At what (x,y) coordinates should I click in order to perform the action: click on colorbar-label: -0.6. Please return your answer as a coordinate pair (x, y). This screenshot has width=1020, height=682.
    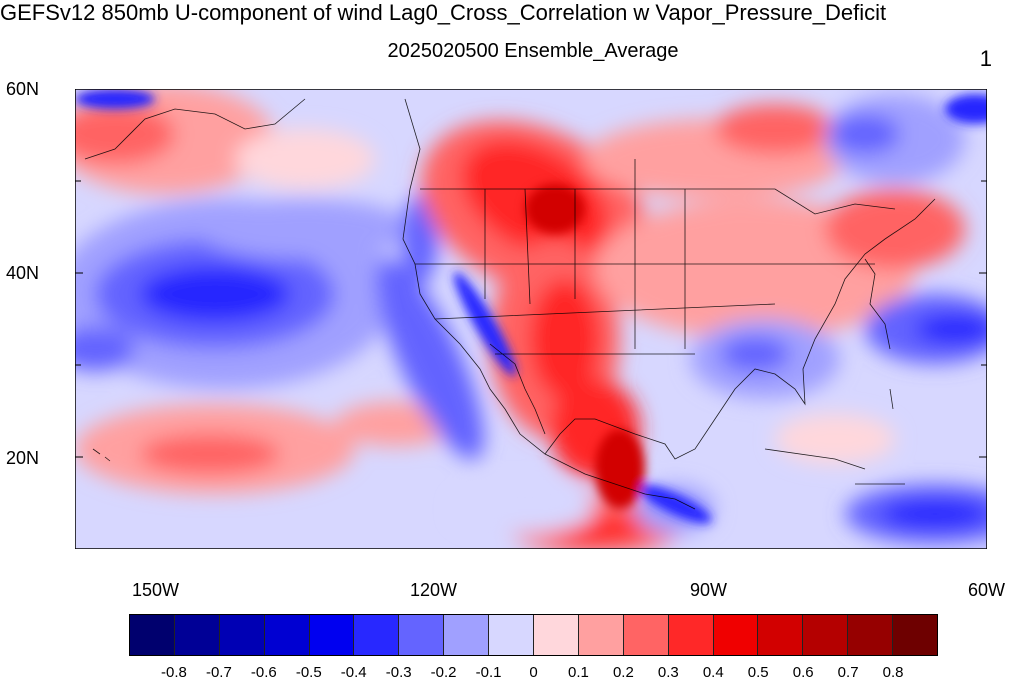
    Looking at the image, I should click on (263, 672).